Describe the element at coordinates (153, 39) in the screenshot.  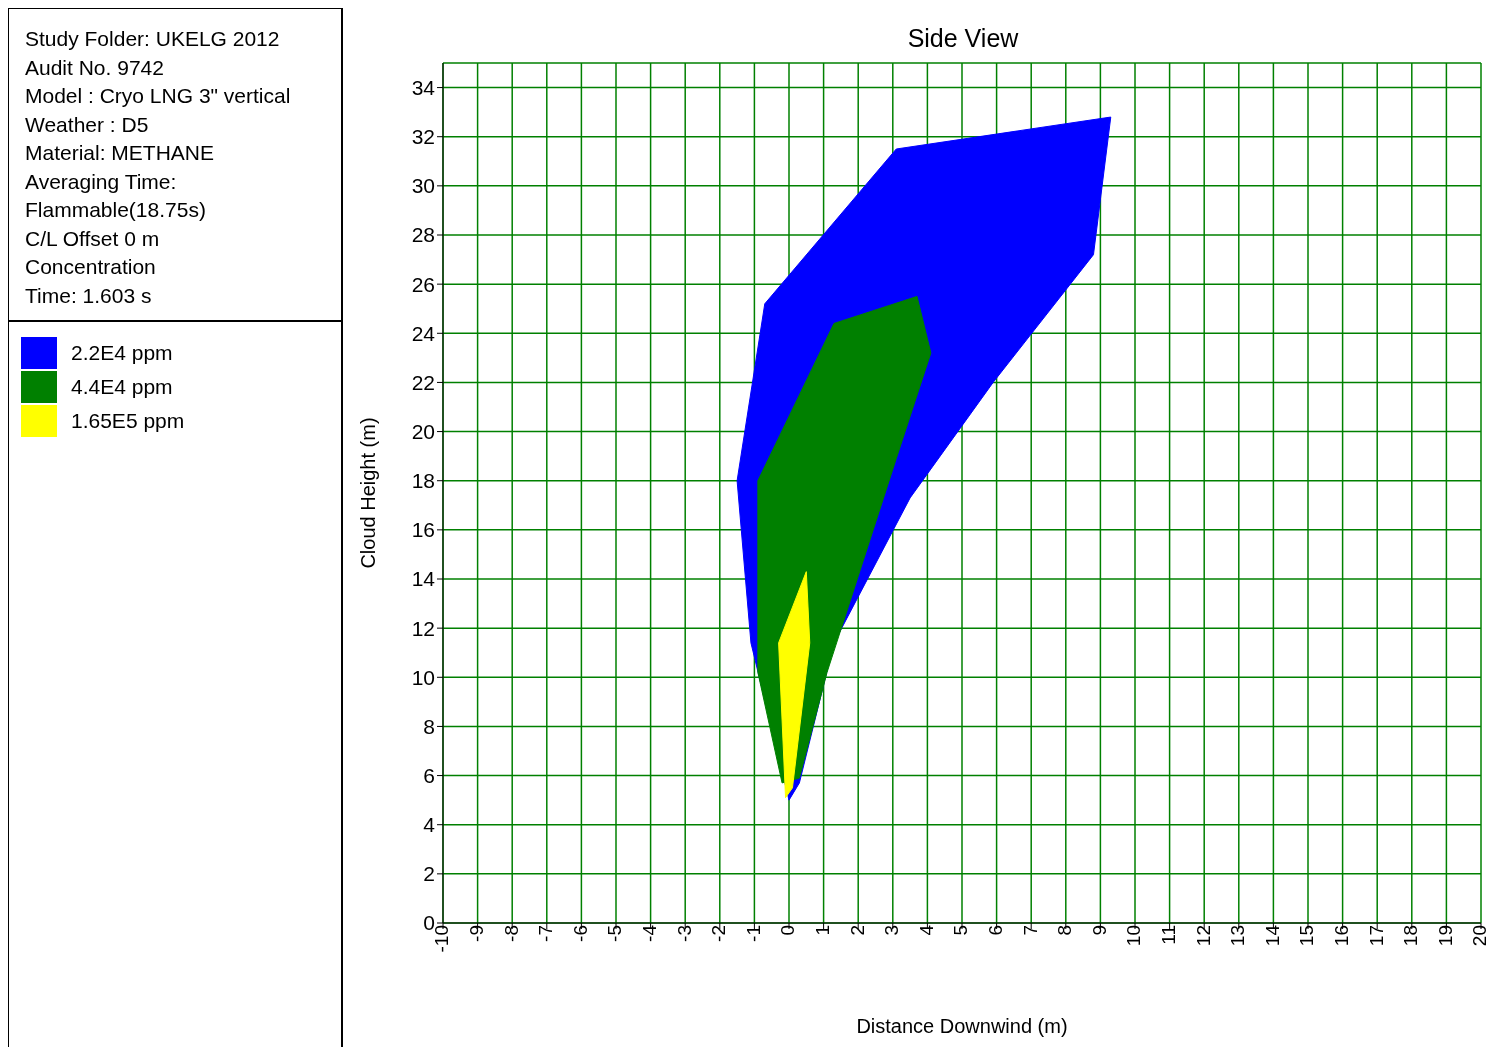
I see `text: Study Folder: UKELG 2012` at that location.